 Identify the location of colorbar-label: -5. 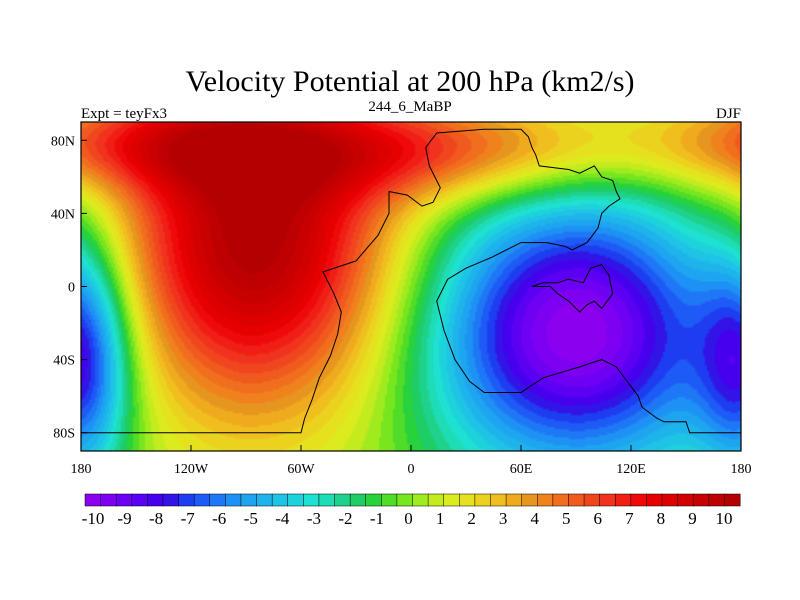
(251, 518).